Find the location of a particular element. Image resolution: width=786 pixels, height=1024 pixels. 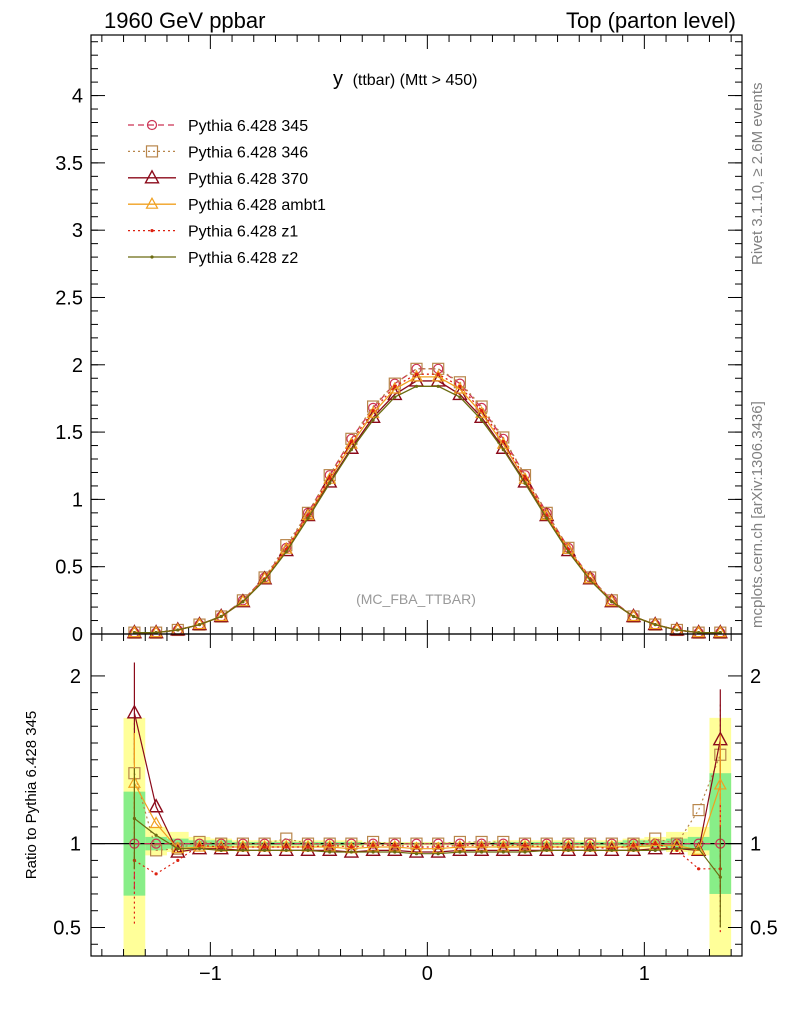

ratio-y-tick-label: 1 is located at coordinates (75, 845).